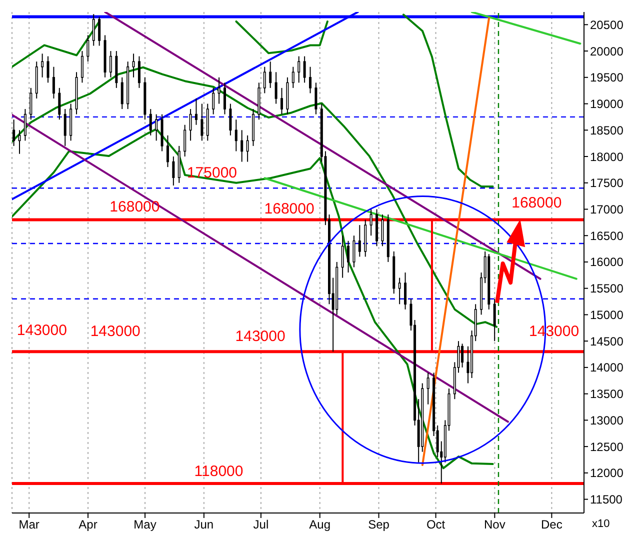 This screenshot has height=543, width=642. I want to click on y-tick-label: 11500, so click(606, 499).